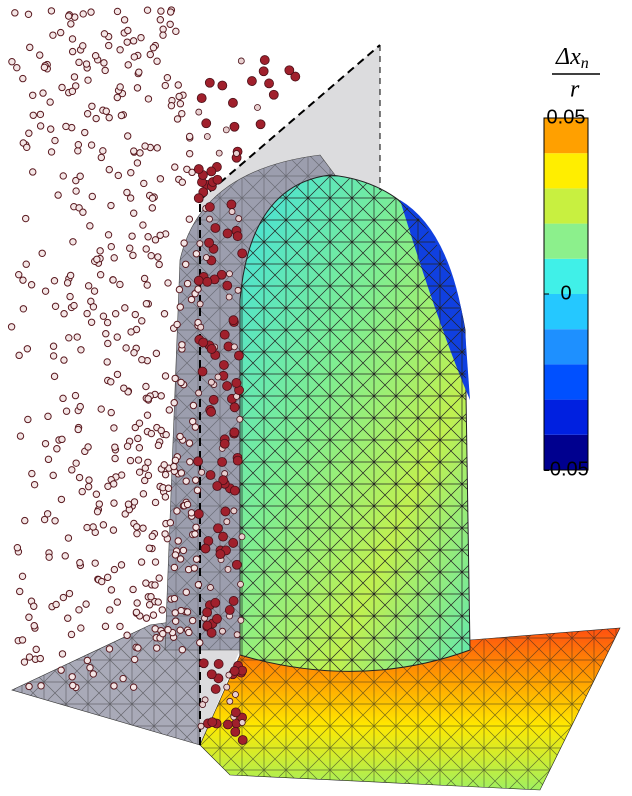  I want to click on gray-floor-mesh, so click(106, 681).